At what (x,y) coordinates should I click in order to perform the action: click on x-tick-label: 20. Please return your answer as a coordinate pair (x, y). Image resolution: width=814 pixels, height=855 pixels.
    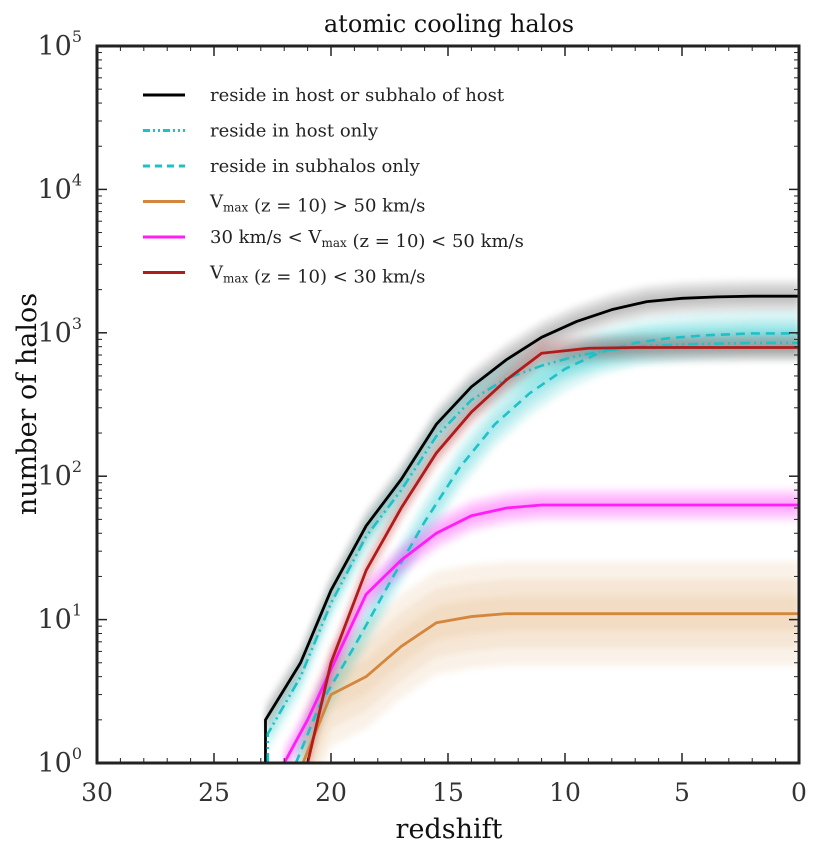
    Looking at the image, I should click on (331, 792).